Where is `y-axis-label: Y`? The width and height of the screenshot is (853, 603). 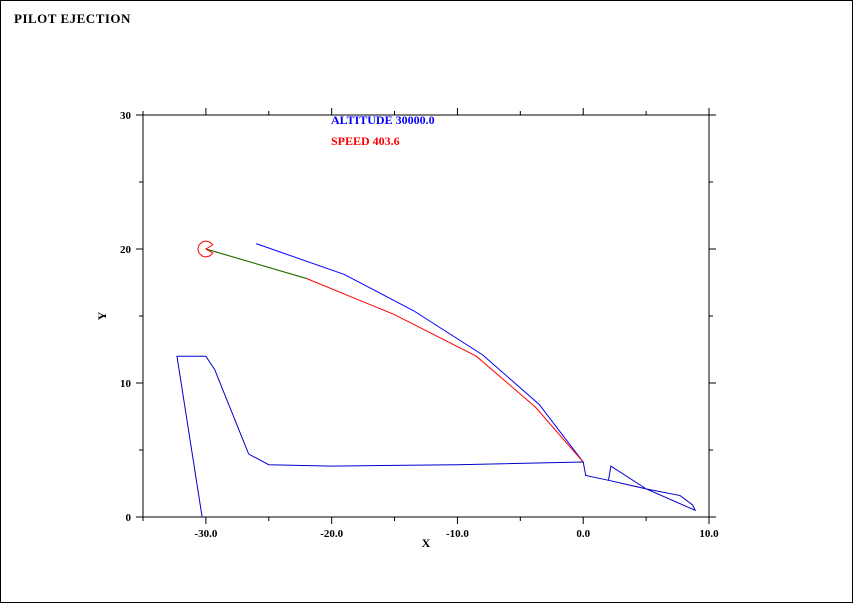 y-axis-label: Y is located at coordinates (102, 315).